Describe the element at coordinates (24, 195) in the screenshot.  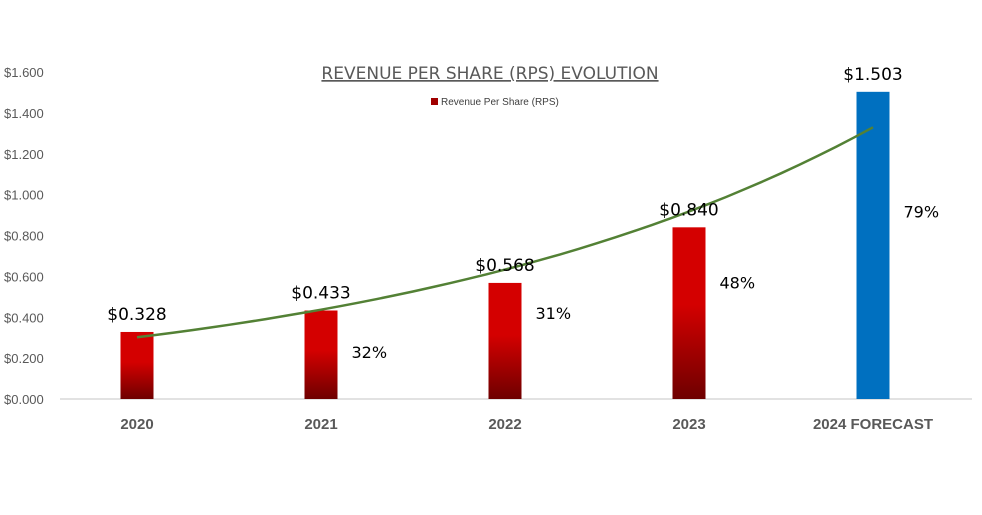
I see `y-tick-label: $1.000` at that location.